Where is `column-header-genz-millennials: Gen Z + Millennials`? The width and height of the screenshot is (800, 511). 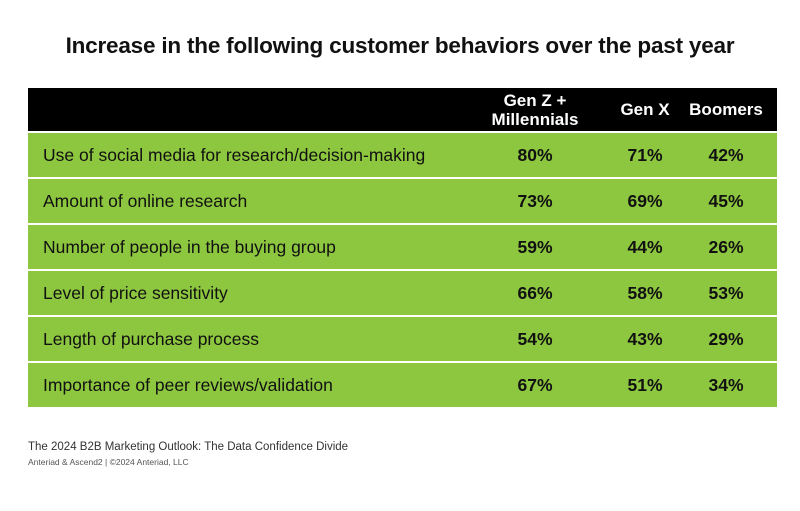 column-header-genz-millennials: Gen Z + Millennials is located at coordinates (535, 109).